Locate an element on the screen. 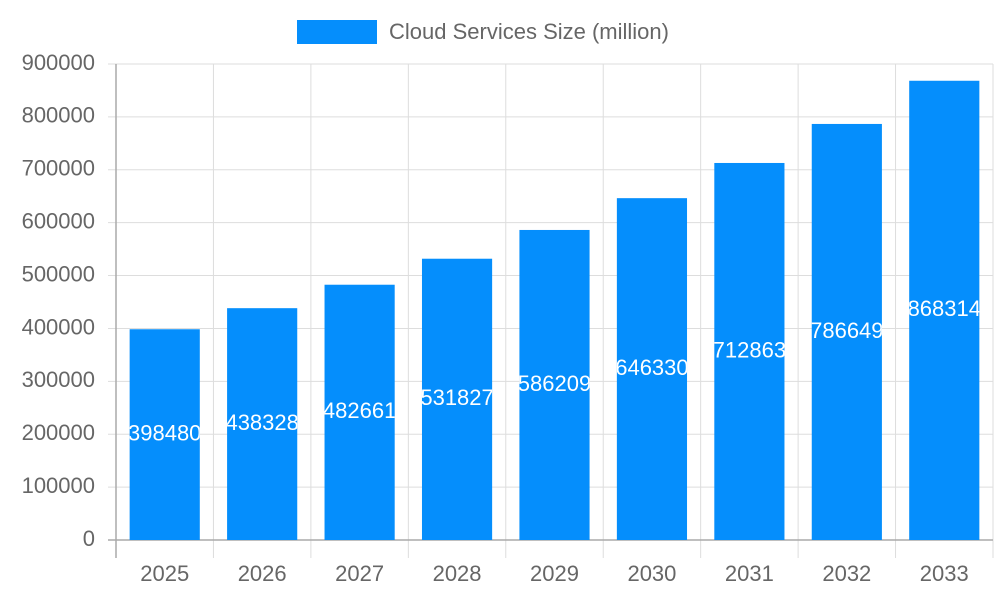 The width and height of the screenshot is (1000, 600). y-tick-label: 700000 is located at coordinates (58, 168).